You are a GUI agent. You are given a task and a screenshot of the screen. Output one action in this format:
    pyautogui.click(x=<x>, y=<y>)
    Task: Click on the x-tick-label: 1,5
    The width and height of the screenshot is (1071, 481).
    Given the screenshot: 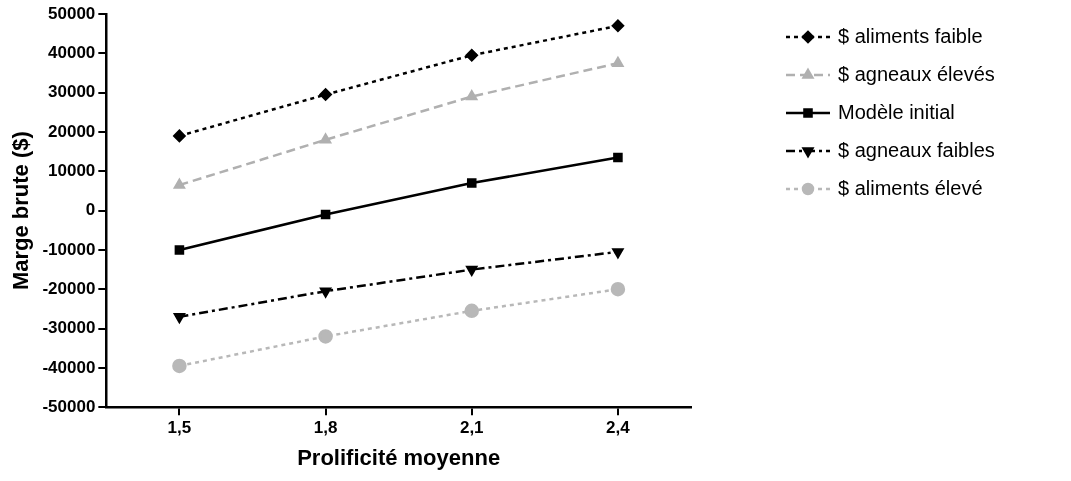 What is the action you would take?
    pyautogui.click(x=179, y=428)
    